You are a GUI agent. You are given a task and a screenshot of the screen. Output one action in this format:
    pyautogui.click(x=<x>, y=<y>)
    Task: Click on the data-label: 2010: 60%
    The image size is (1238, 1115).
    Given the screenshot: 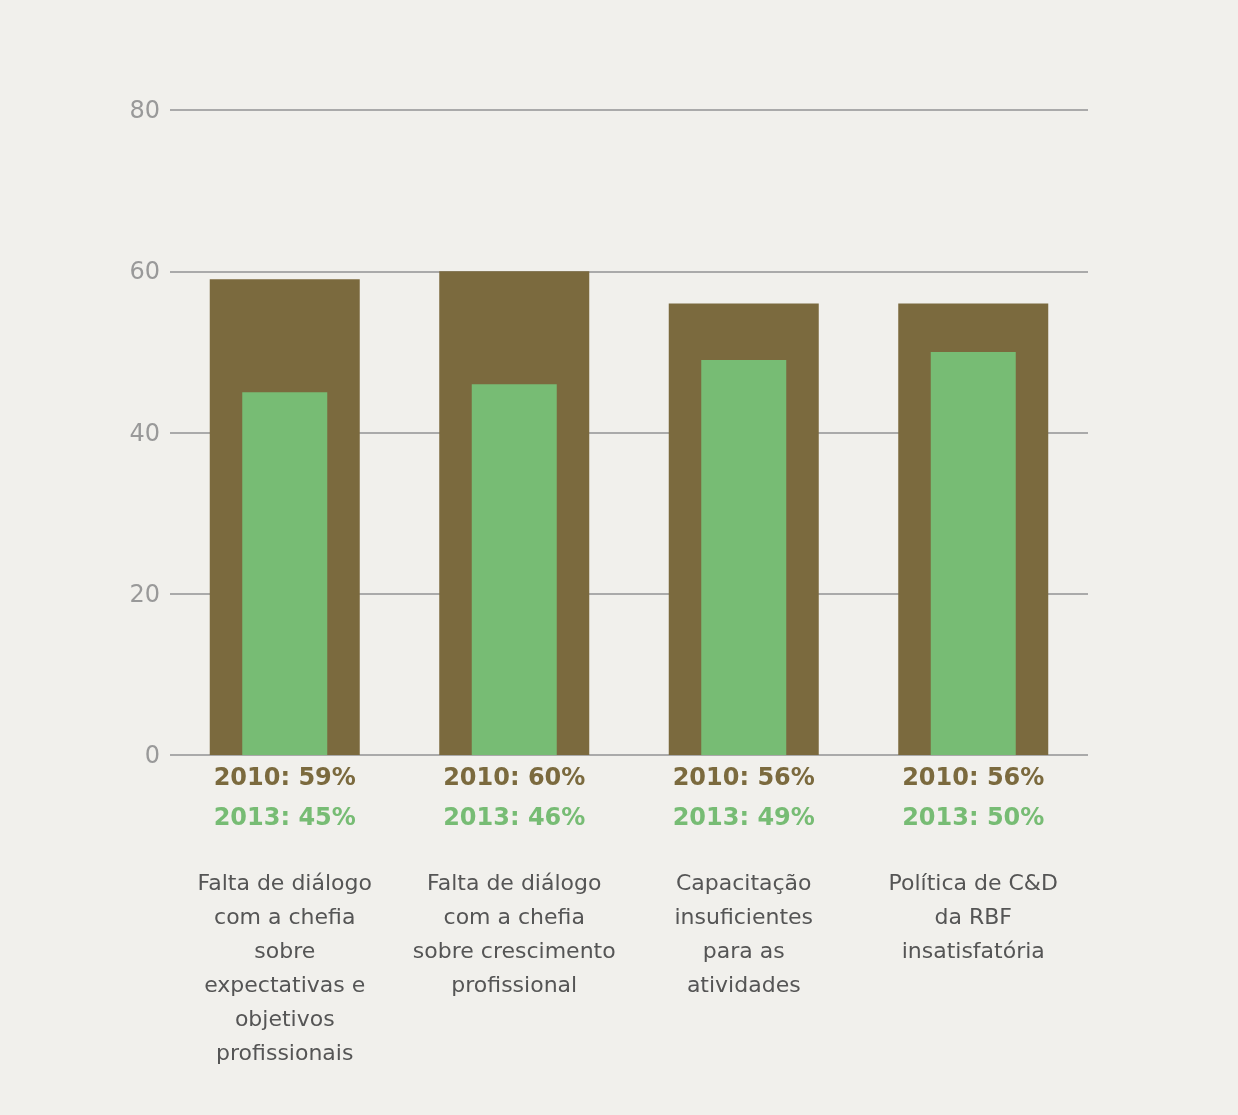 What is the action you would take?
    pyautogui.click(x=514, y=777)
    